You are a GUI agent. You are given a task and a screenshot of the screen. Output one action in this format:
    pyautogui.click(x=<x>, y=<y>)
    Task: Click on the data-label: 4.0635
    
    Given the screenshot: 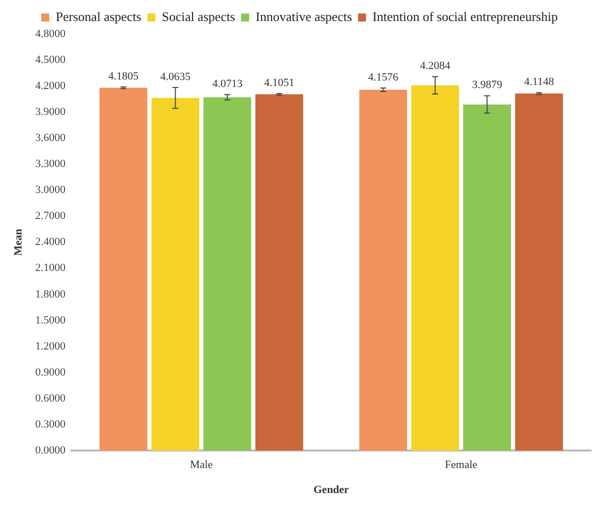 What is the action you would take?
    pyautogui.click(x=175, y=76)
    